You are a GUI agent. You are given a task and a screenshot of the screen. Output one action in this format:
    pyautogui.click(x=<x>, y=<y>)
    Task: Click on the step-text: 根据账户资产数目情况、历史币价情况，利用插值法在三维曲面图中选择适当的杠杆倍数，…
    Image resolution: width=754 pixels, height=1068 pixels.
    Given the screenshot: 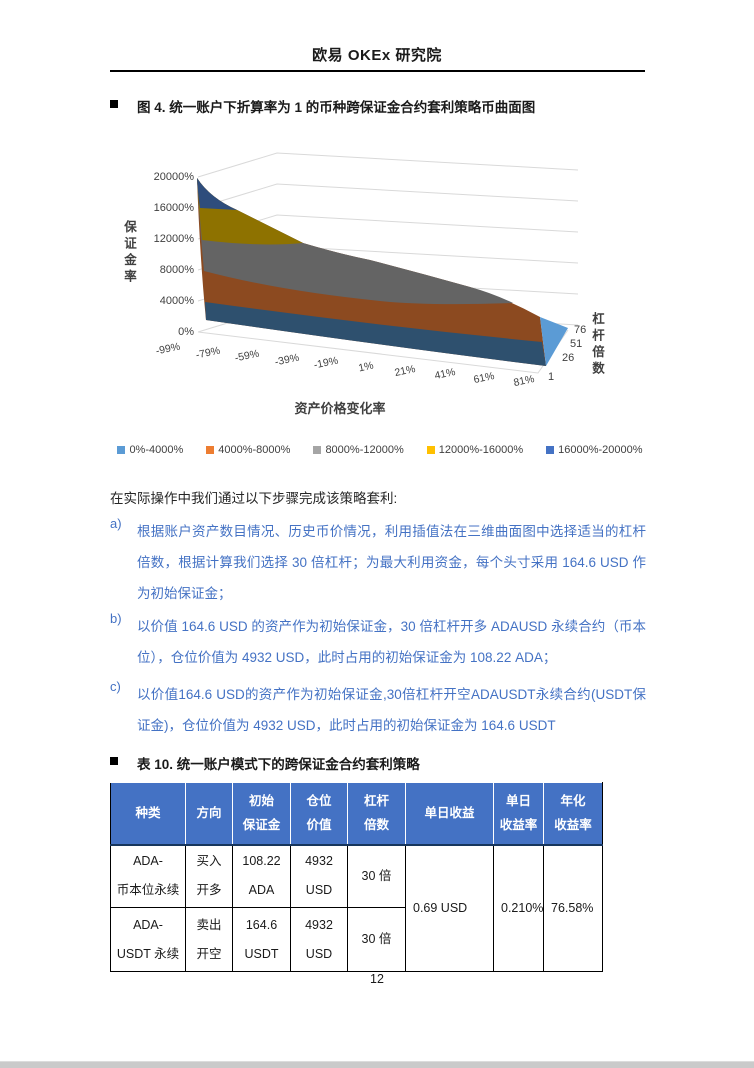 What is the action you would take?
    pyautogui.click(x=391, y=562)
    